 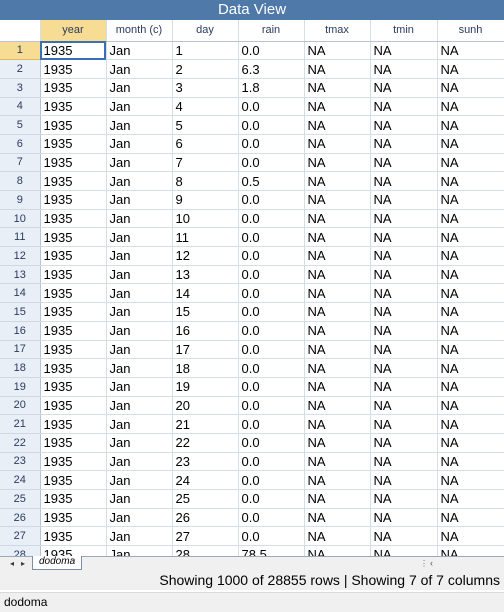 I want to click on row-header: 3, so click(x=20, y=88).